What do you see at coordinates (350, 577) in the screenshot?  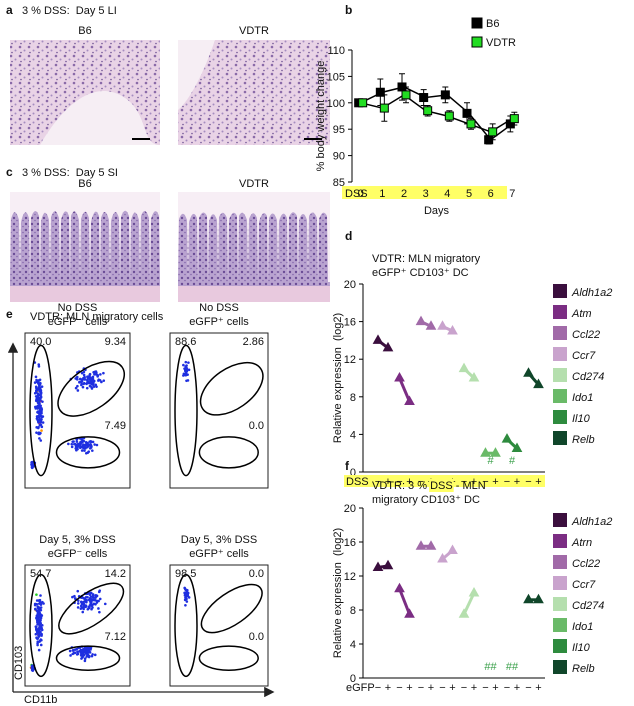 I see `y-tick-label: 12` at bounding box center [350, 577].